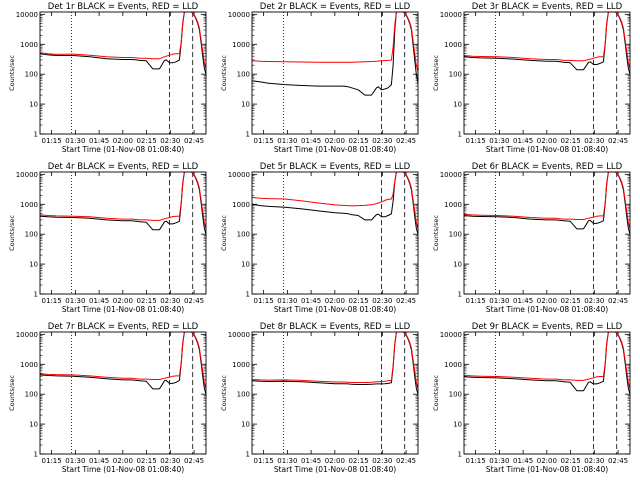 The height and width of the screenshot is (480, 640). I want to click on panel-title: Det 2r BLACK = Events, RED = LLD, so click(335, 7).